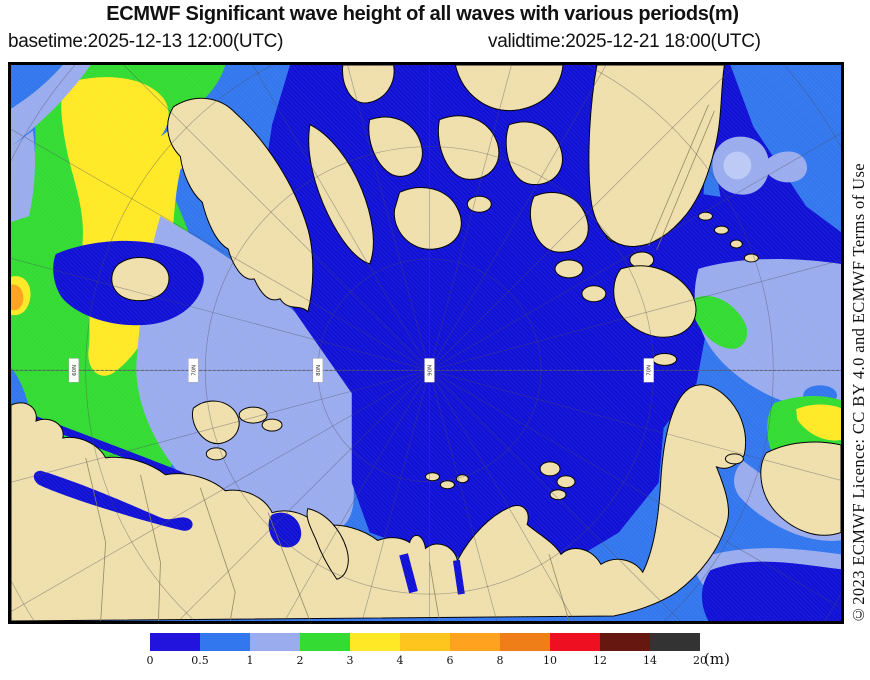 The height and width of the screenshot is (680, 870). What do you see at coordinates (400, 660) in the screenshot?
I see `legend-tick: 4` at bounding box center [400, 660].